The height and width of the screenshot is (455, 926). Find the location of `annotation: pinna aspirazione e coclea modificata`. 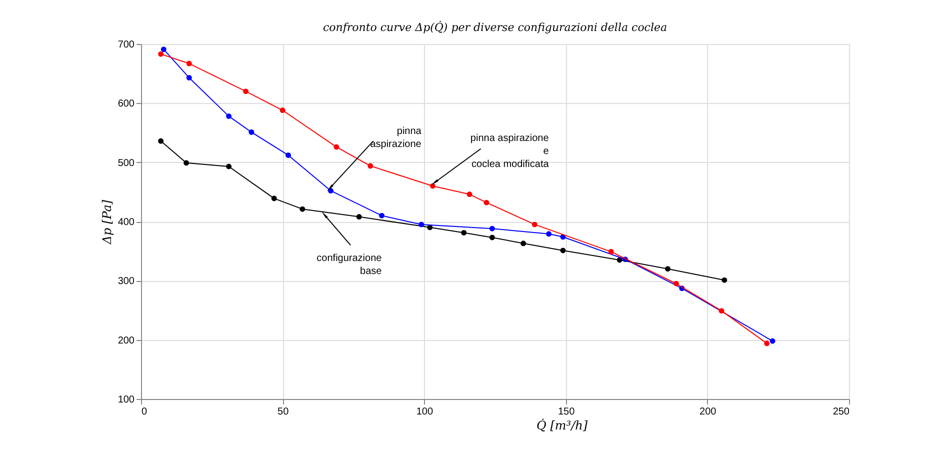

annotation: pinna aspirazione e coclea modificata is located at coordinates (510, 151).